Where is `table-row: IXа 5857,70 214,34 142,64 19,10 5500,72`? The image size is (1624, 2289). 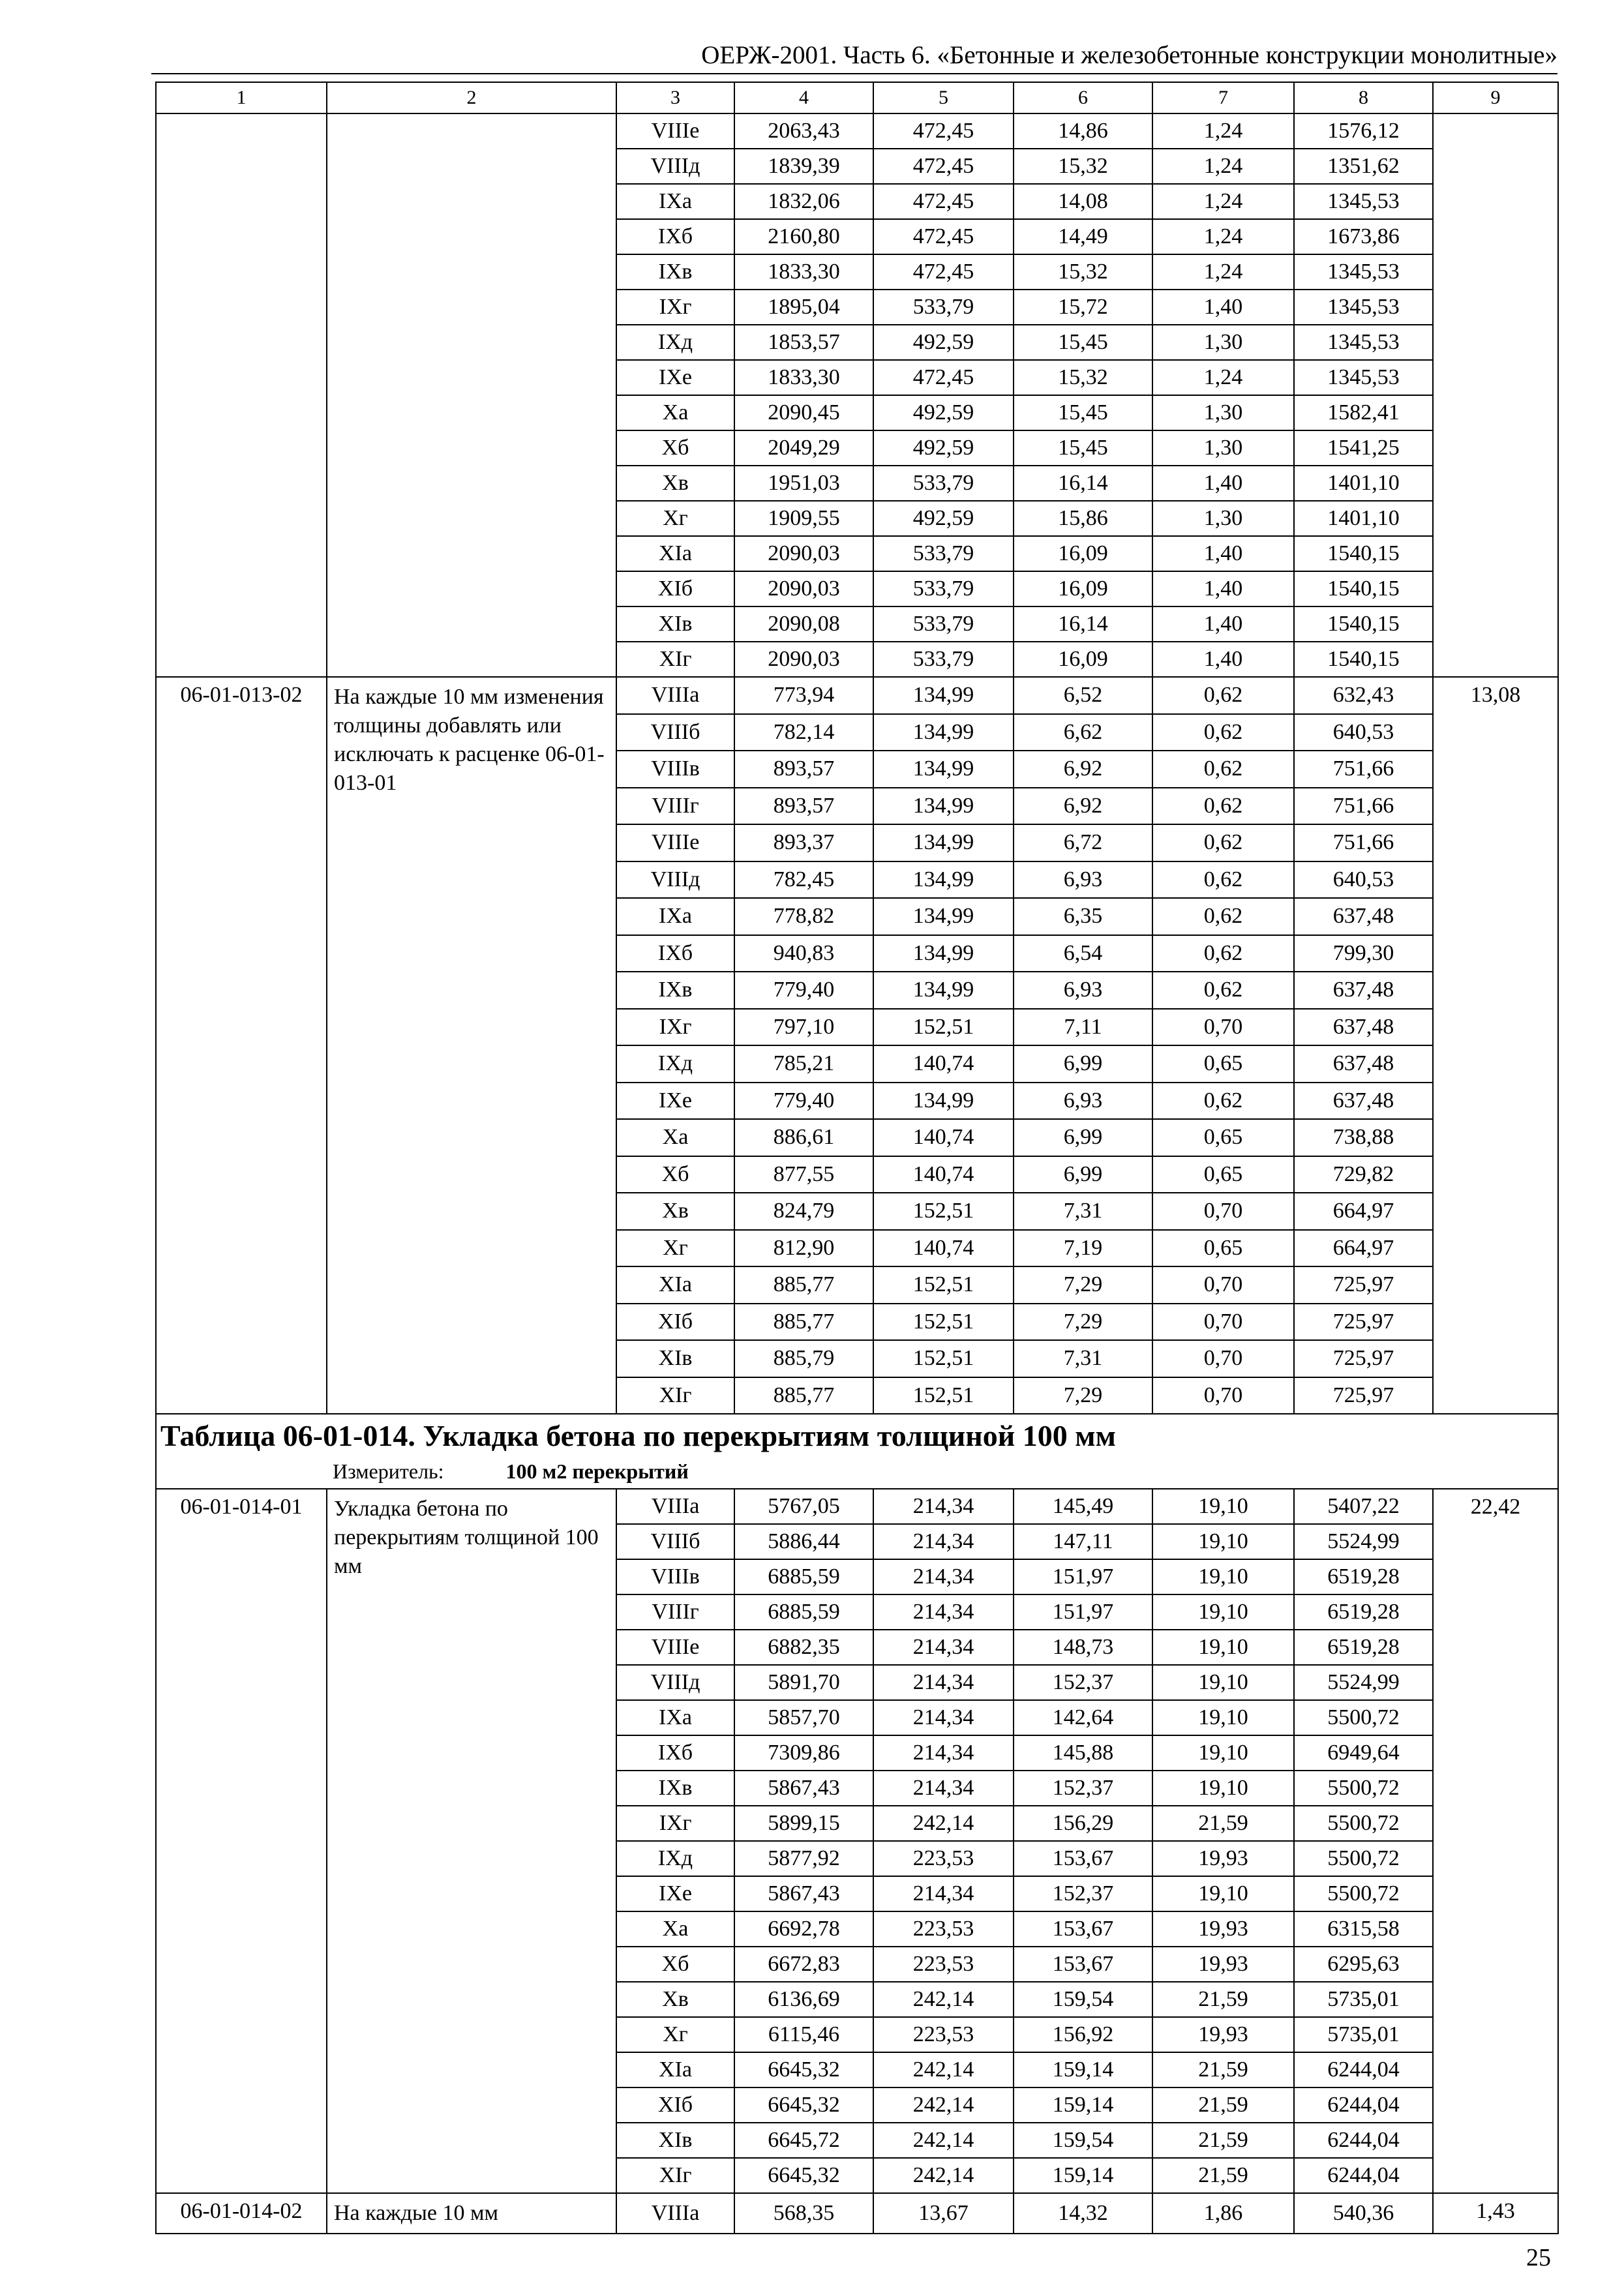
table-row: IXа 5857,70 214,34 142,64 19,10 5500,72 is located at coordinates (857, 1717).